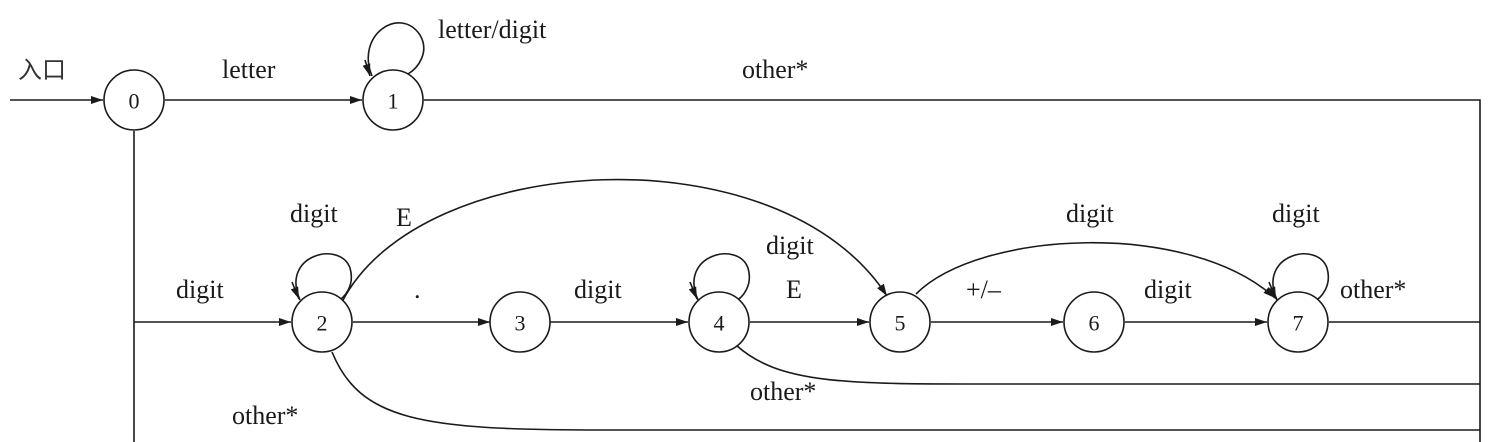  What do you see at coordinates (905, 391) in the screenshot?
I see `edge-2-out` at bounding box center [905, 391].